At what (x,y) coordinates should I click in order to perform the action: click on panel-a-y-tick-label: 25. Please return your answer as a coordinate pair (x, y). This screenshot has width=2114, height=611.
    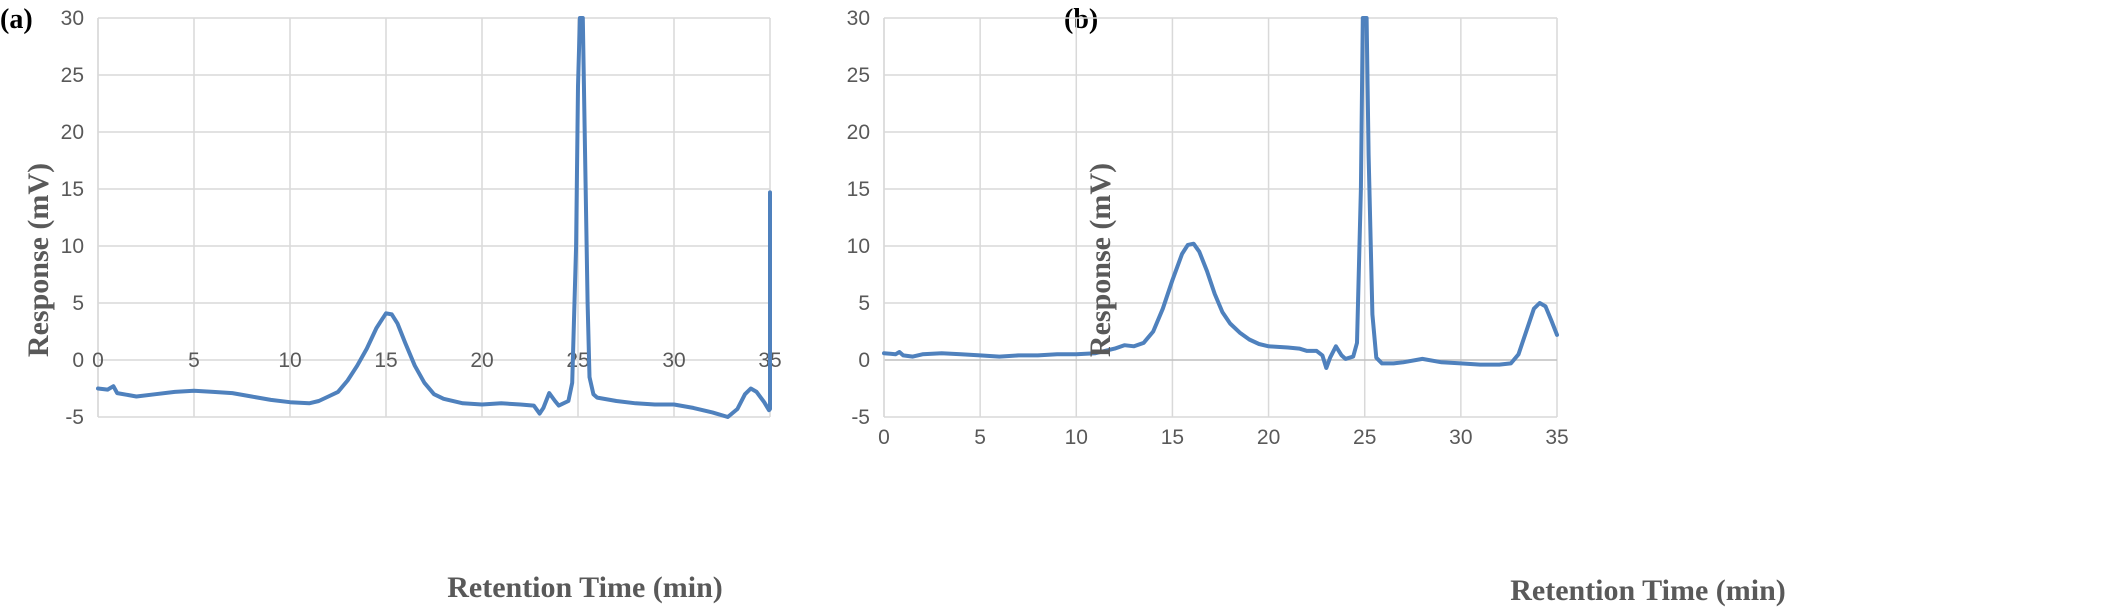
    Looking at the image, I should click on (72, 75).